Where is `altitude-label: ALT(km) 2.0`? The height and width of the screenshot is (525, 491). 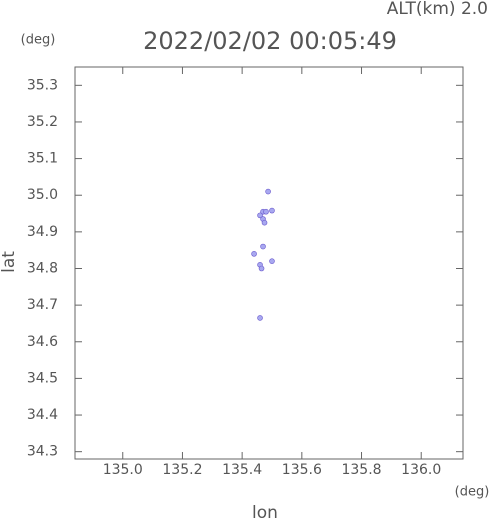
altitude-label: ALT(km) 2.0 is located at coordinates (437, 9).